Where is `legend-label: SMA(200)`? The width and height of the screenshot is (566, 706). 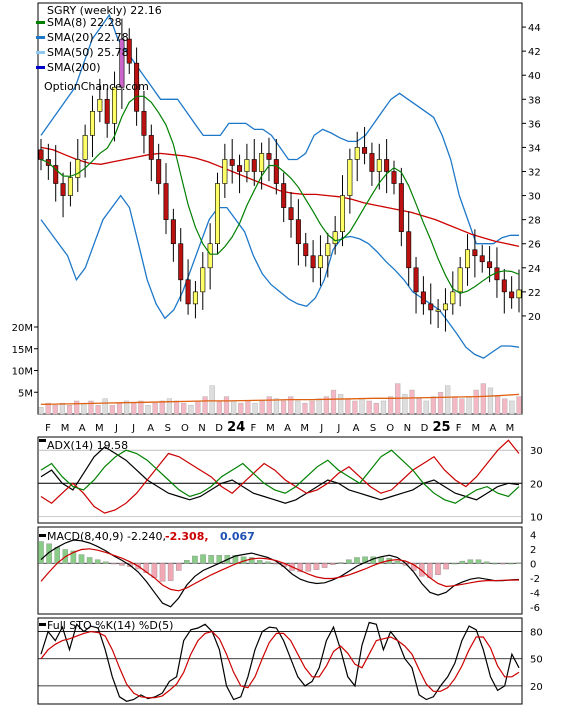 legend-label: SMA(200) is located at coordinates (74, 67).